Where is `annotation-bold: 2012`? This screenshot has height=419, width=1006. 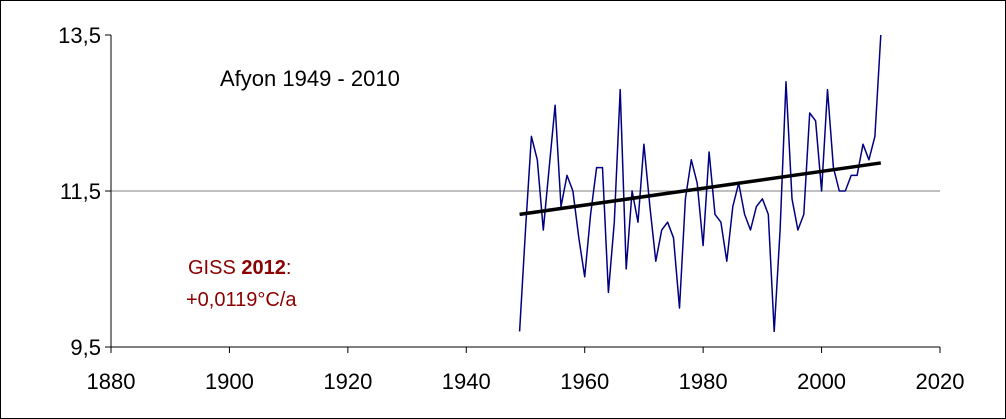 annotation-bold: 2012 is located at coordinates (263, 268).